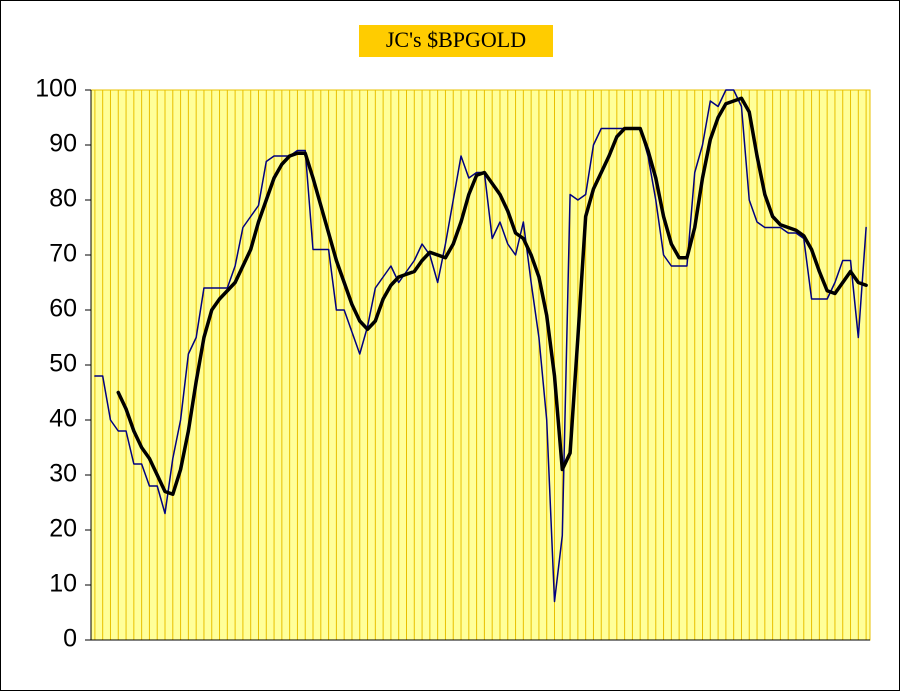 The height and width of the screenshot is (691, 900). Describe the element at coordinates (63, 144) in the screenshot. I see `y-tick-label: 90` at that location.